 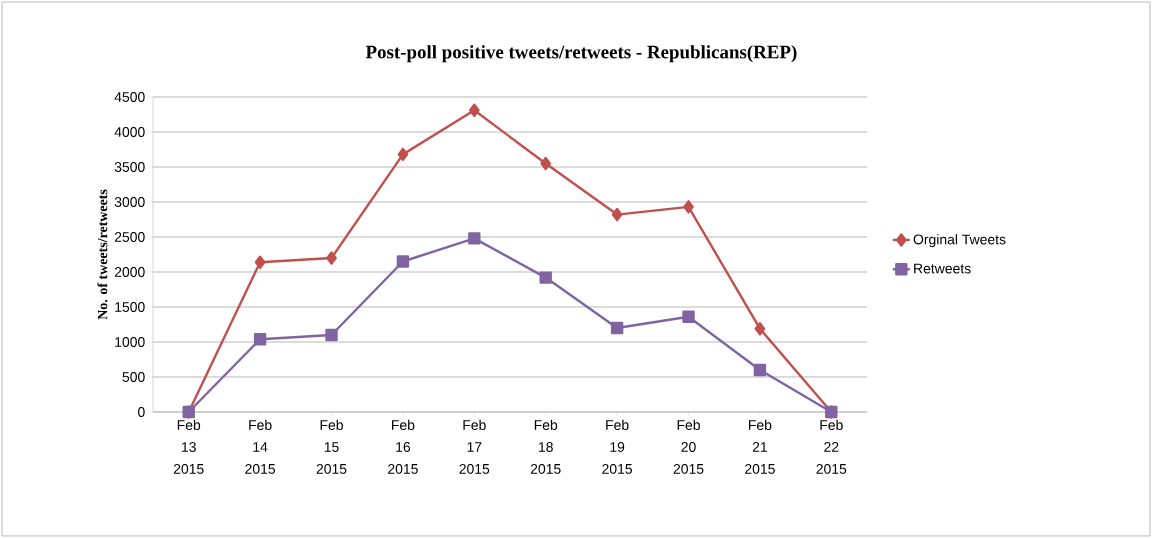 I want to click on y-tick-label: 2000, so click(x=129, y=272).